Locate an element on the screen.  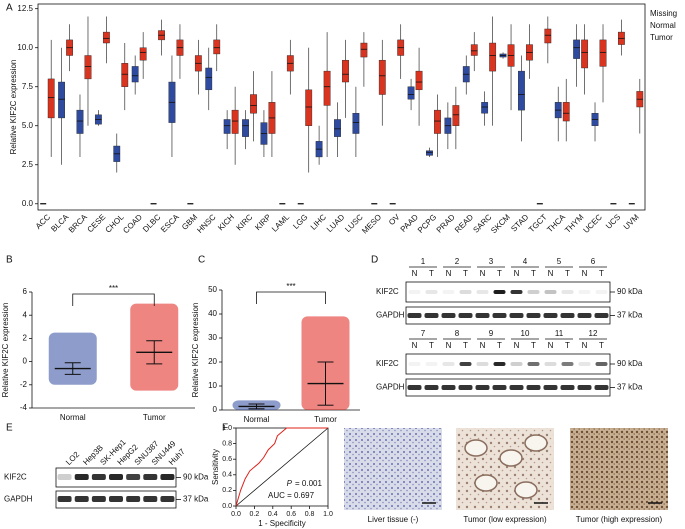
image-caption: Tumor (high expression) is located at coordinates (619, 519).